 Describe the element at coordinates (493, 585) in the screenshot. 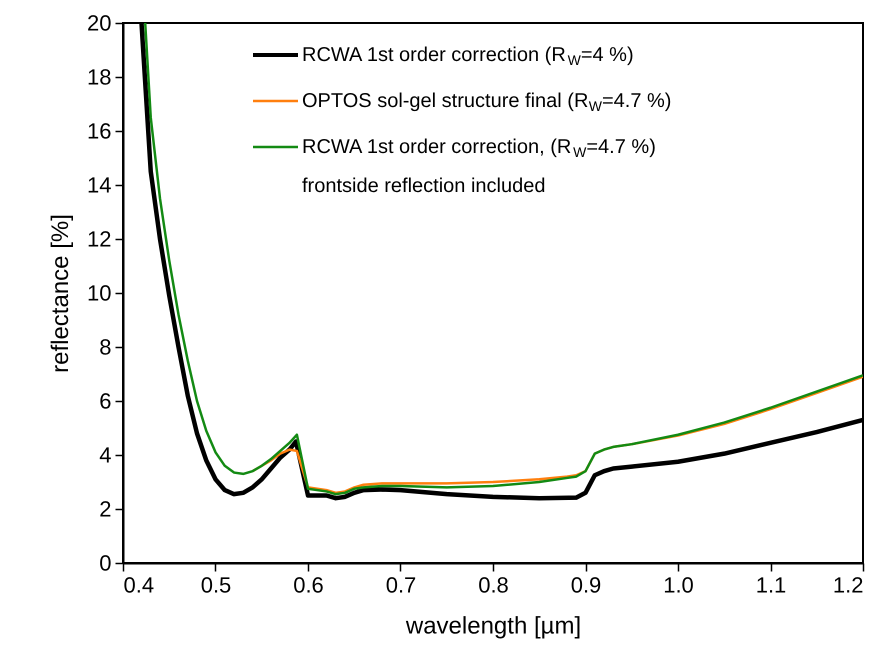

I see `x-tick-label: 0.8` at that location.